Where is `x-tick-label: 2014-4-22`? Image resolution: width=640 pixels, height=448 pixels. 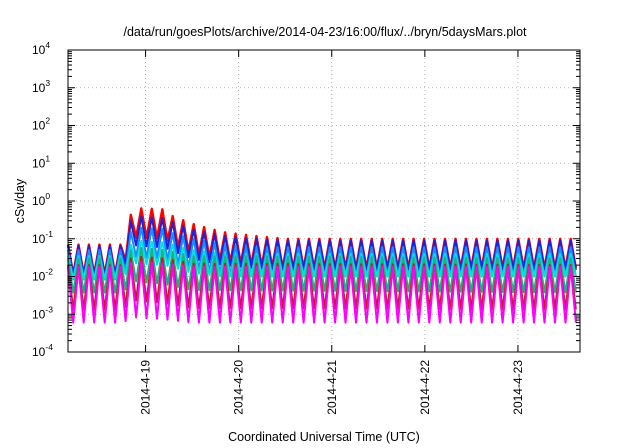
x-tick-label: 2014-4-22 is located at coordinates (425, 387).